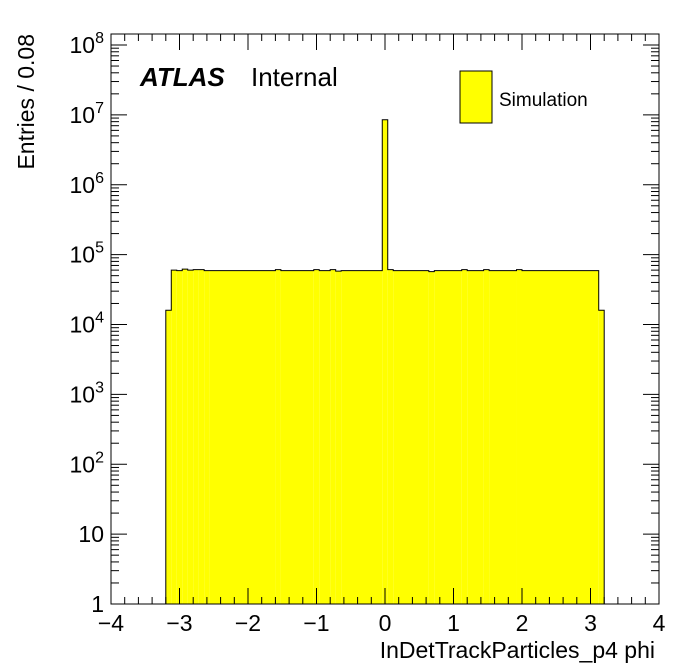 The width and height of the screenshot is (696, 672). Describe the element at coordinates (182, 77) in the screenshot. I see `atlas-label: ATLAS` at that location.